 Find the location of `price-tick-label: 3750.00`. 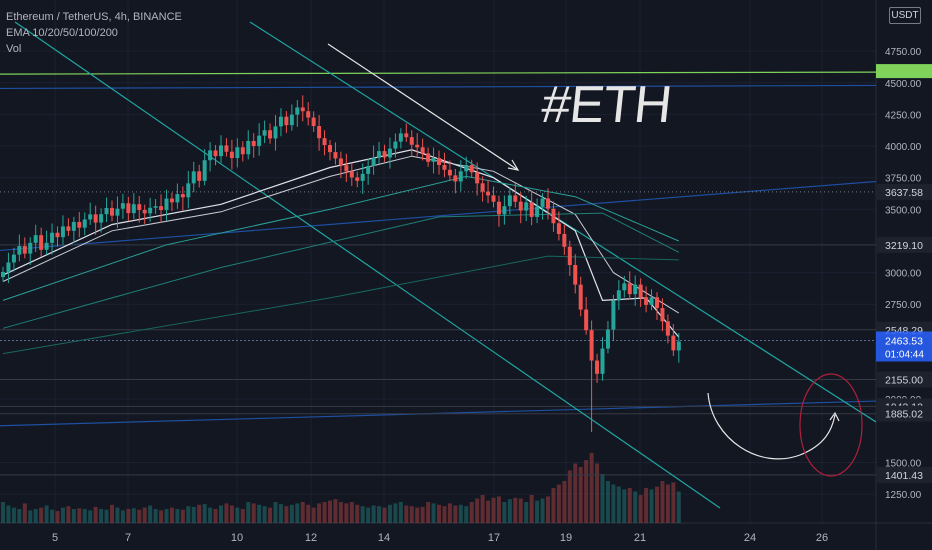

price-tick-label: 3750.00 is located at coordinates (903, 179).